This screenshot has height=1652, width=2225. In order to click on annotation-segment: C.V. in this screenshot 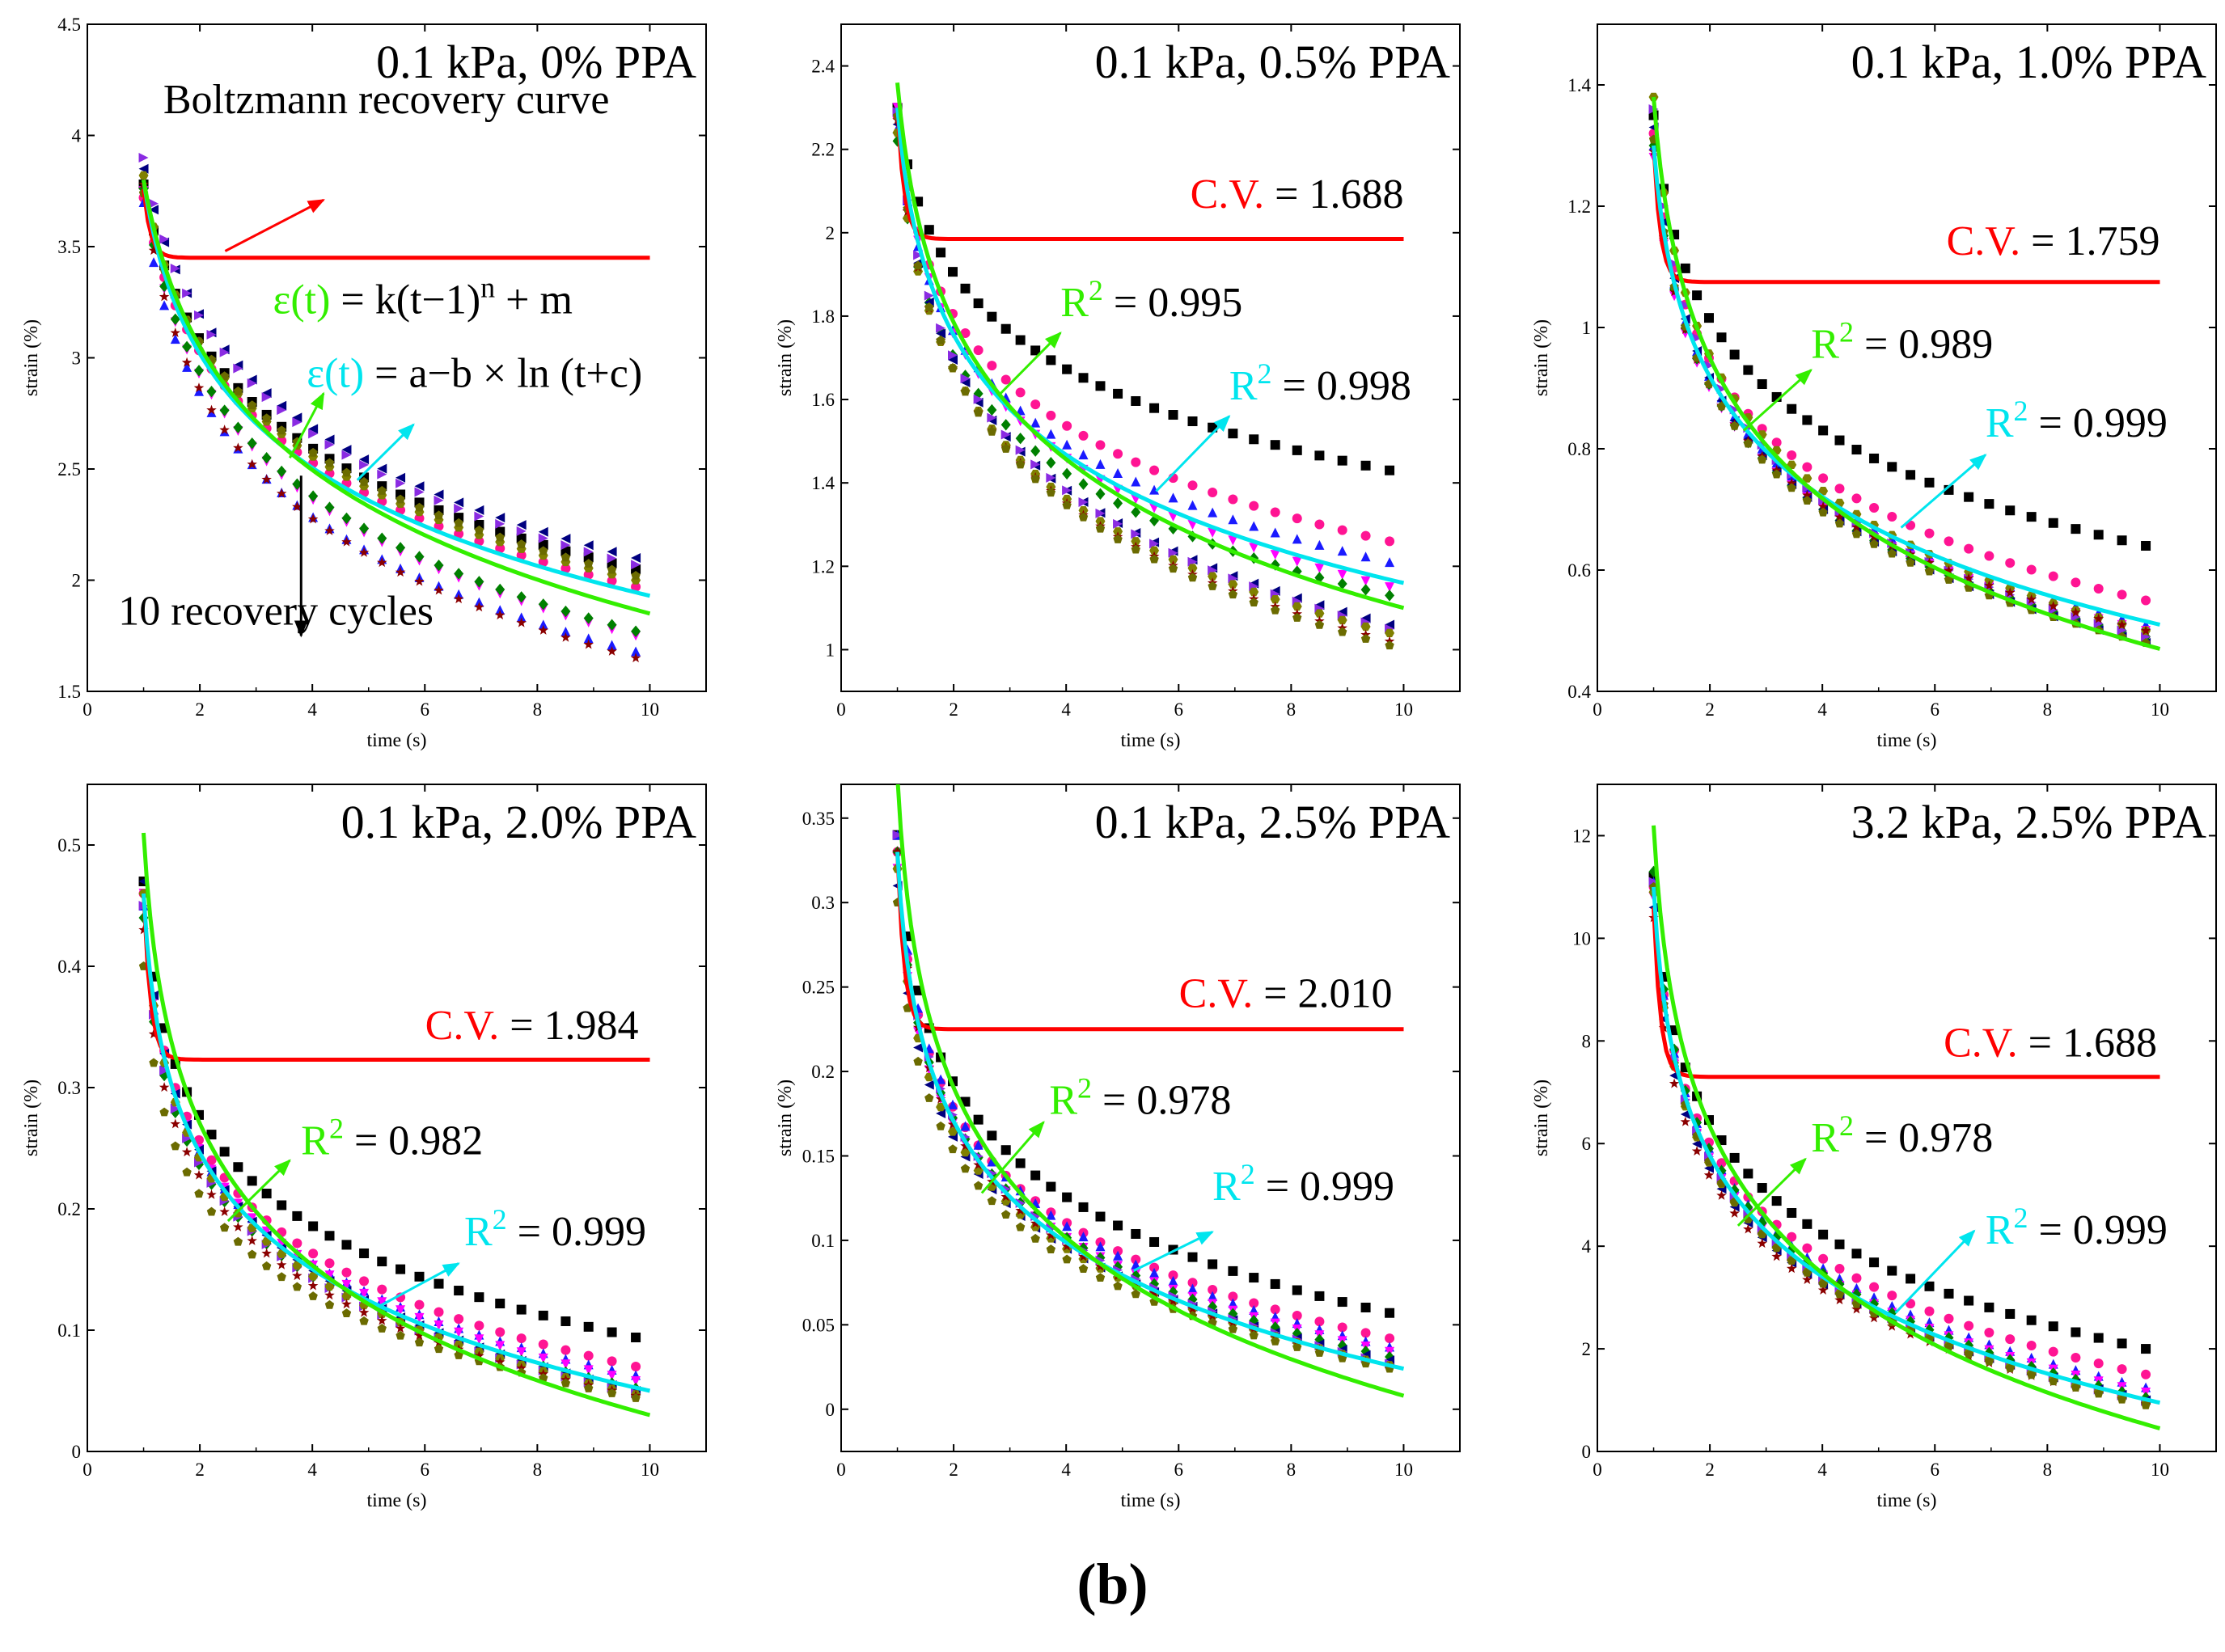, I will do `click(1216, 994)`.